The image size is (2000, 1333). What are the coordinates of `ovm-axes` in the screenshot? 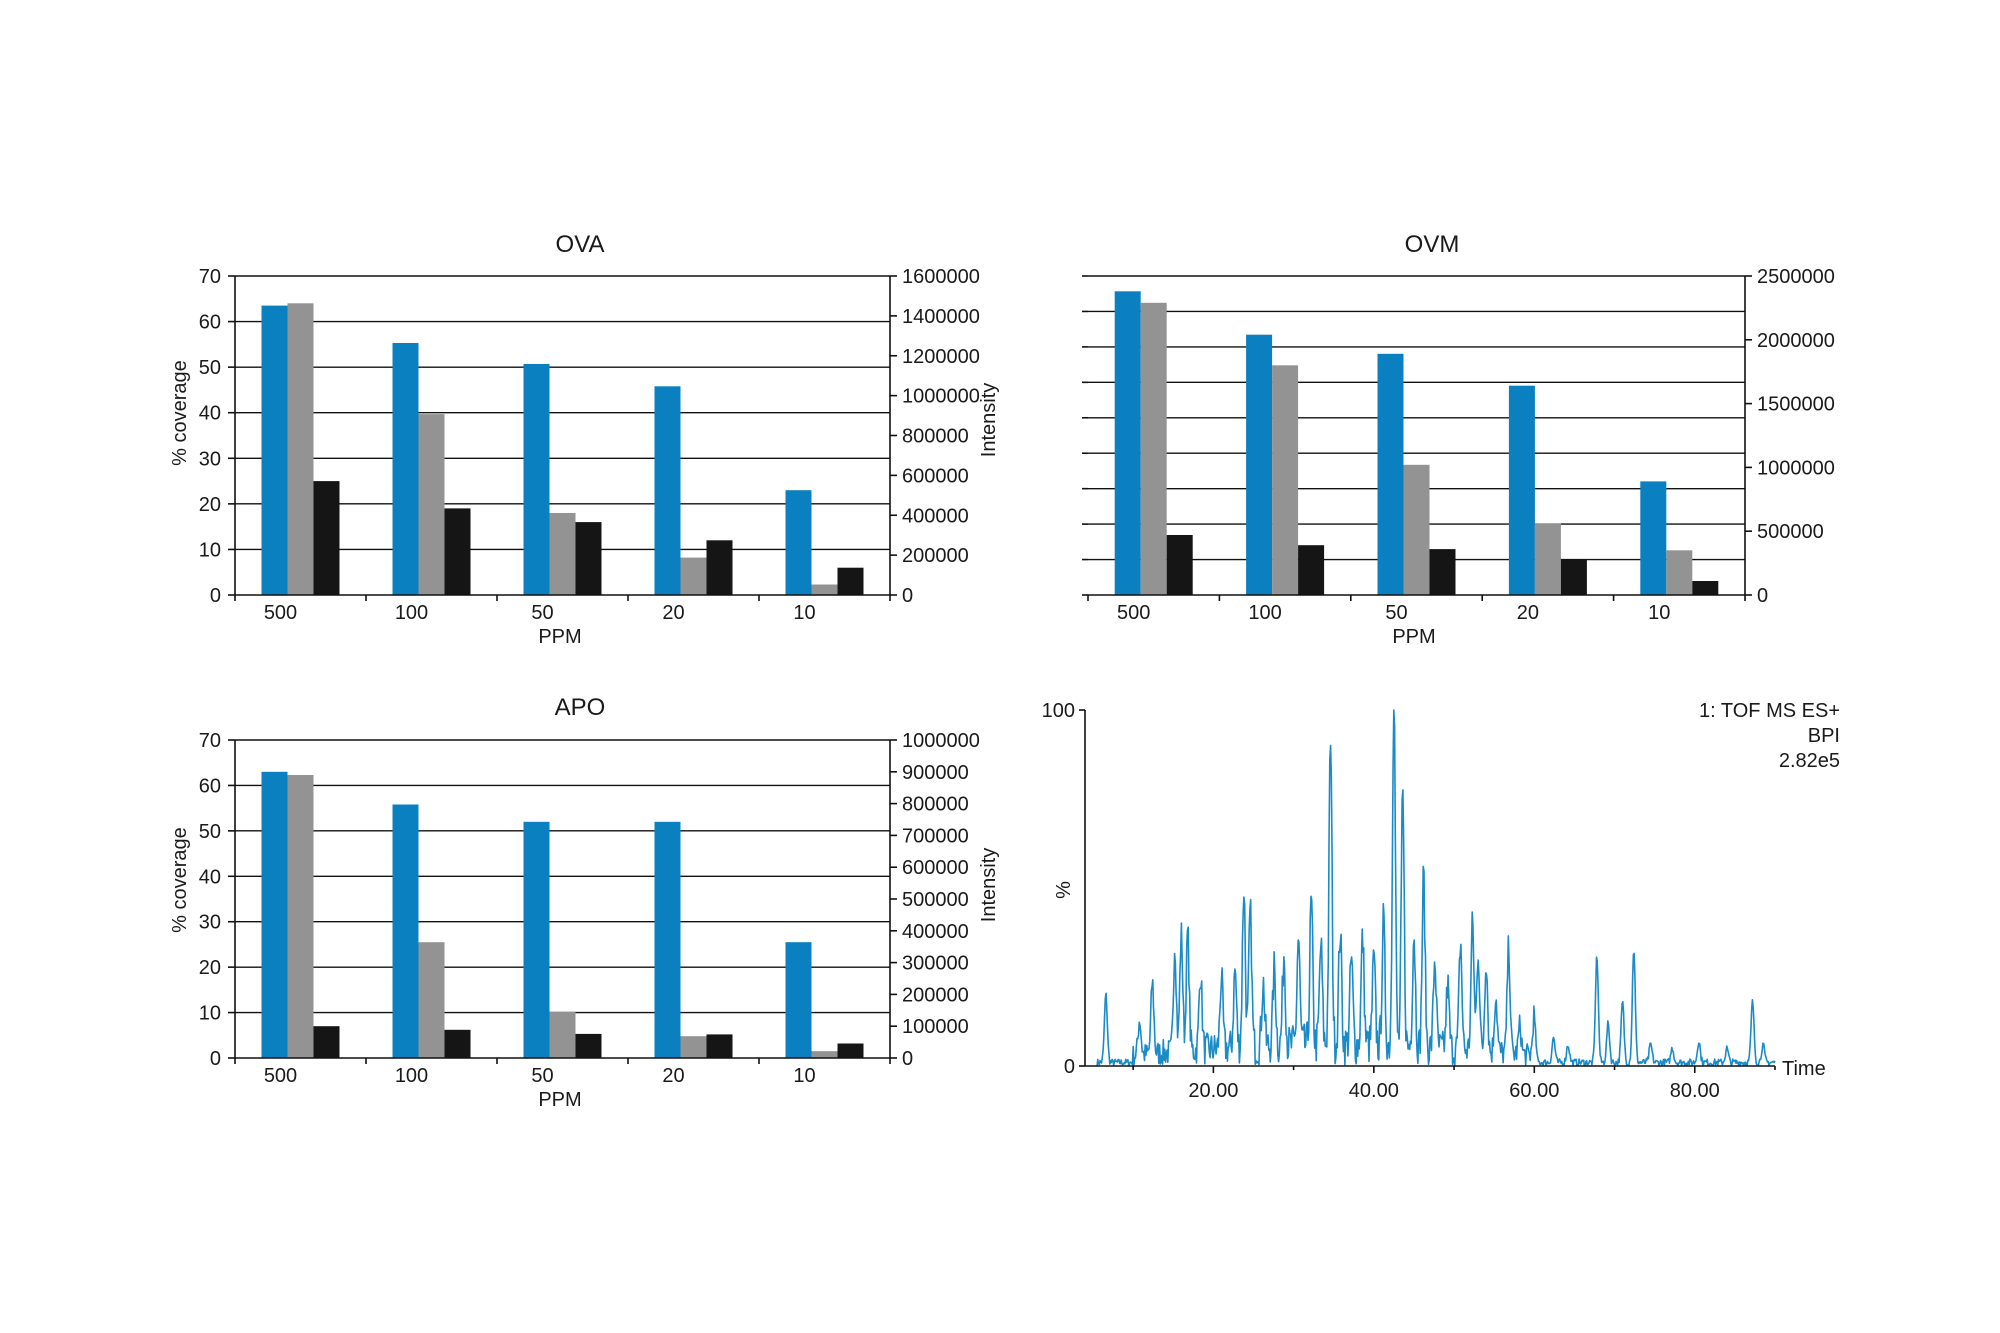 It's located at (1417, 438).